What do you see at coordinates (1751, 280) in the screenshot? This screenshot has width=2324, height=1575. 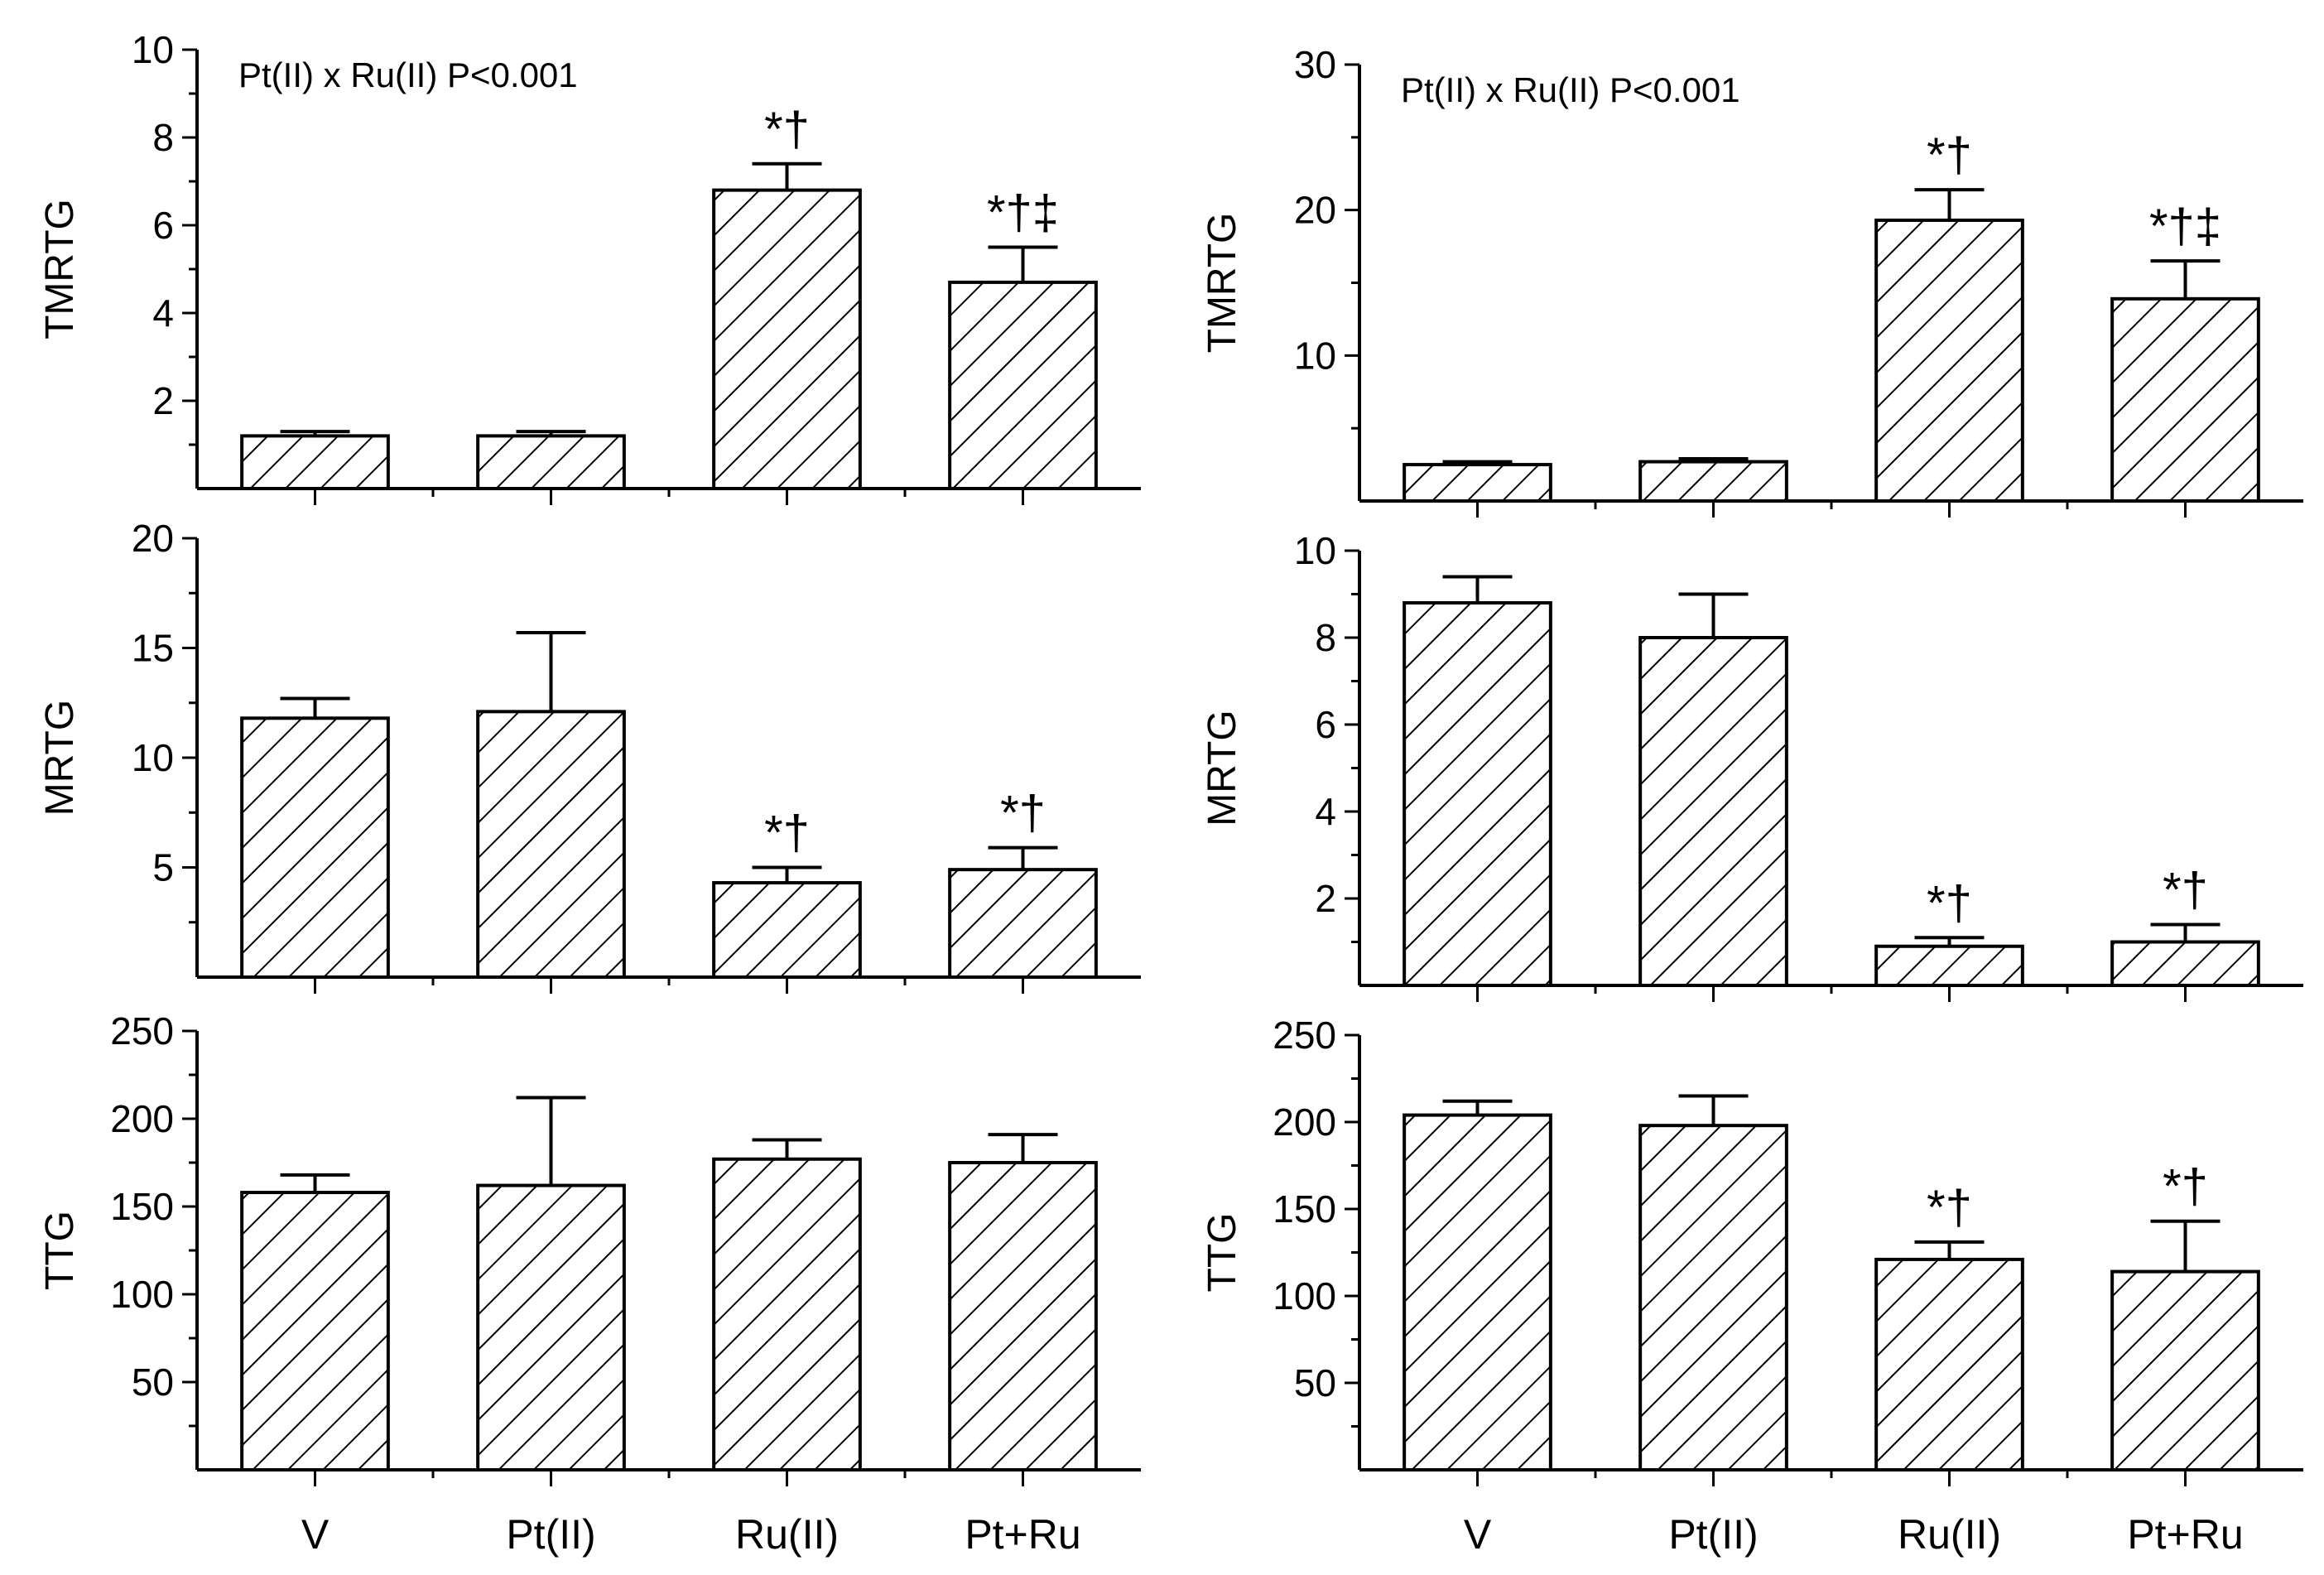 I see `chart-panel-4: 10 20 30 TMRTG *† *†‡ Pt(II) x Ru(II) P<0.001` at bounding box center [1751, 280].